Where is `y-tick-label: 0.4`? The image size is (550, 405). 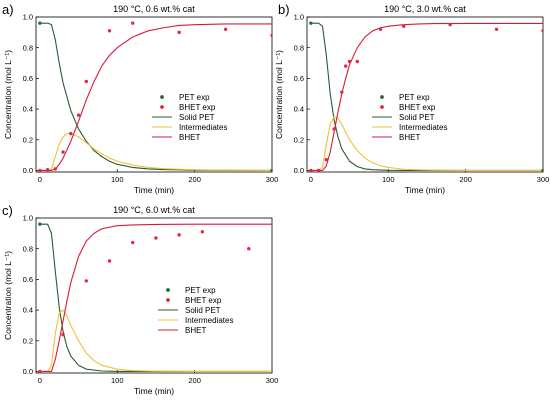
y-tick-label: 0.4 is located at coordinates (28, 109).